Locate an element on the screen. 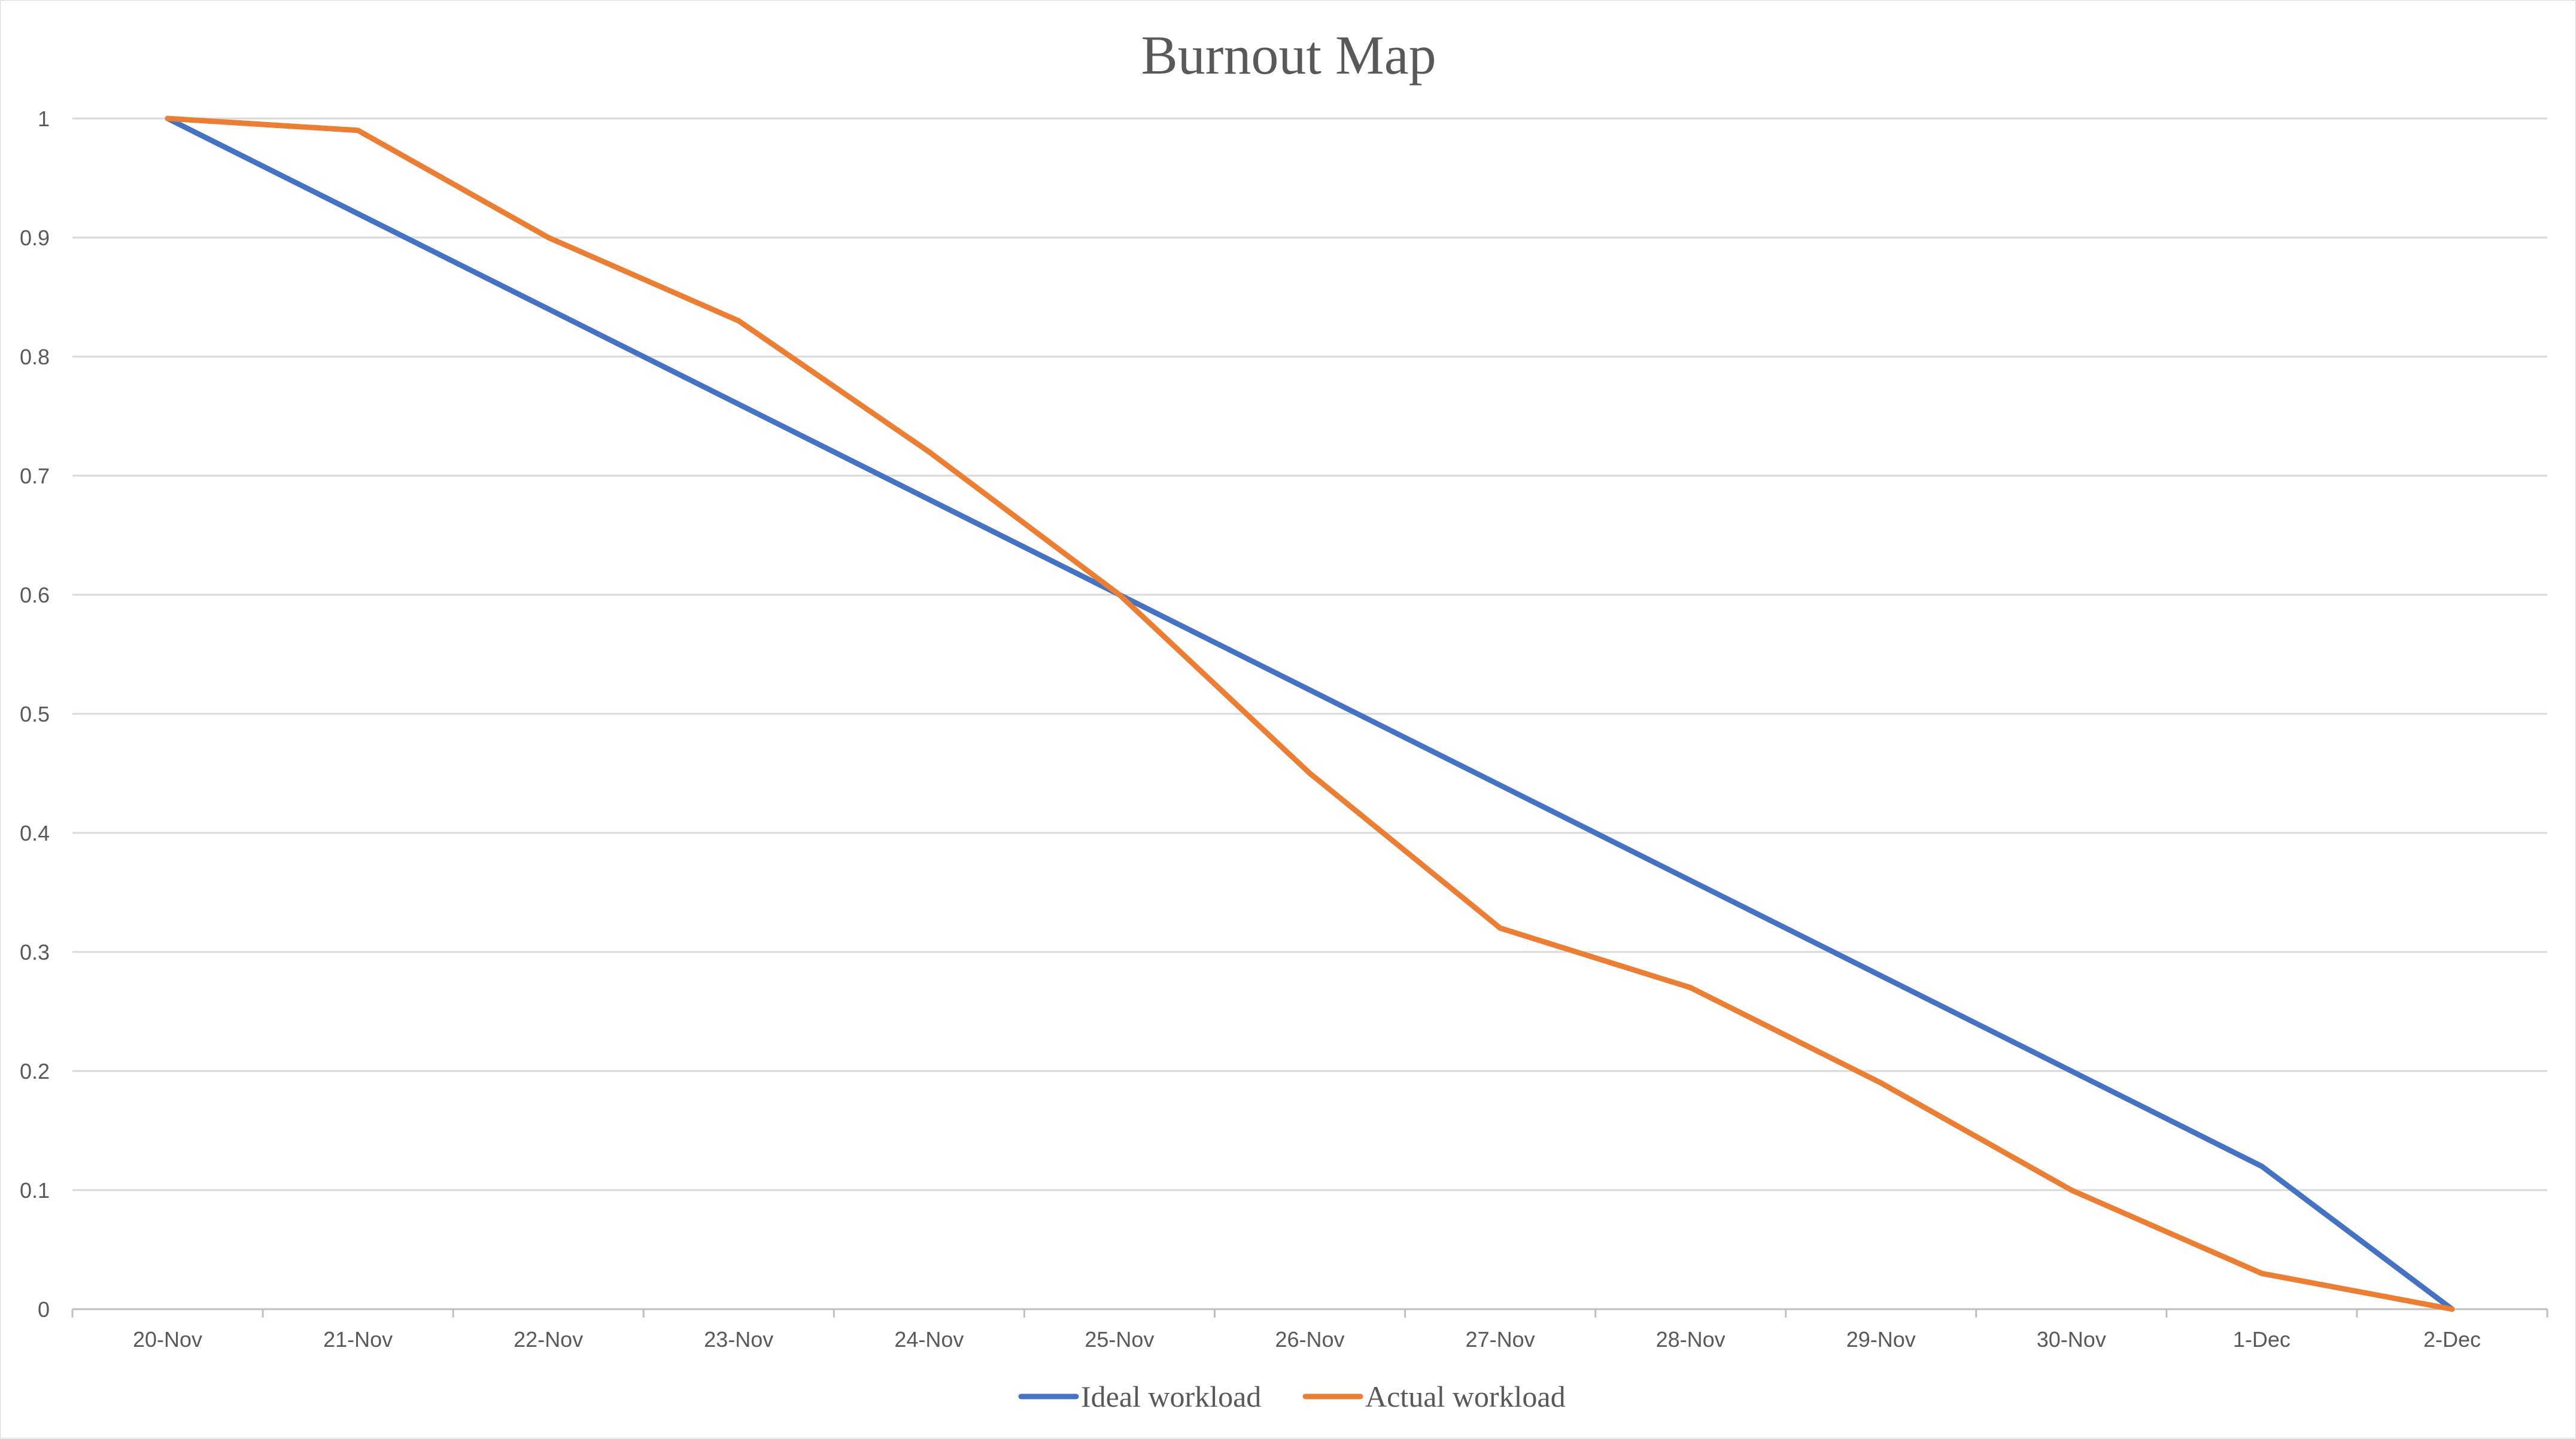 This screenshot has width=2576, height=1439. x-tick-label: 21-Nov is located at coordinates (358, 1339).